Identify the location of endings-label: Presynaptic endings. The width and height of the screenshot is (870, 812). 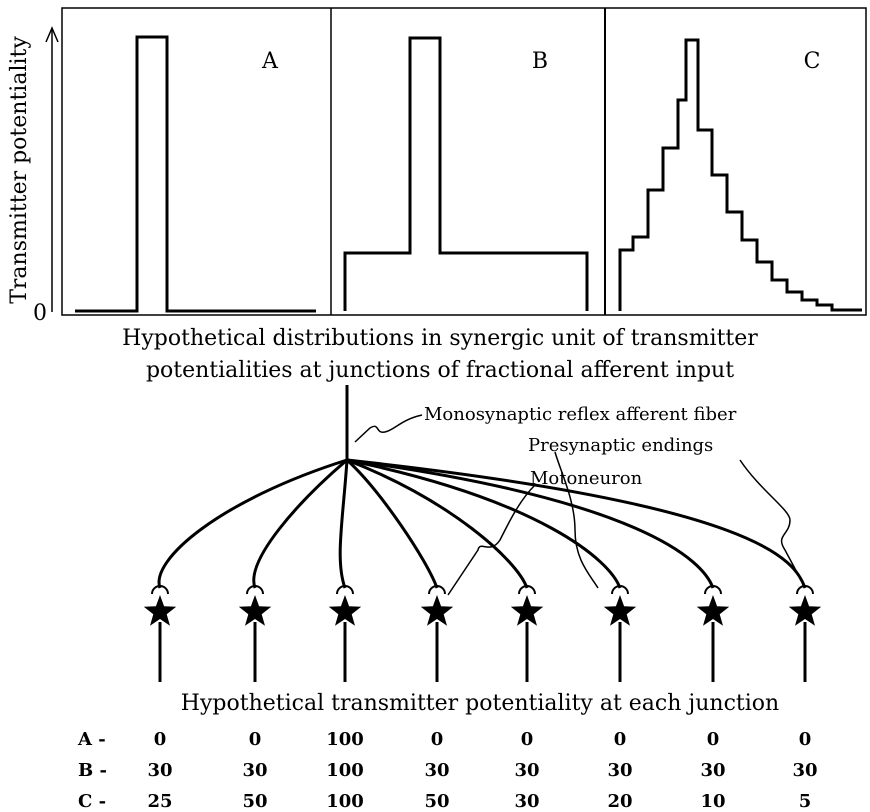
(620, 445).